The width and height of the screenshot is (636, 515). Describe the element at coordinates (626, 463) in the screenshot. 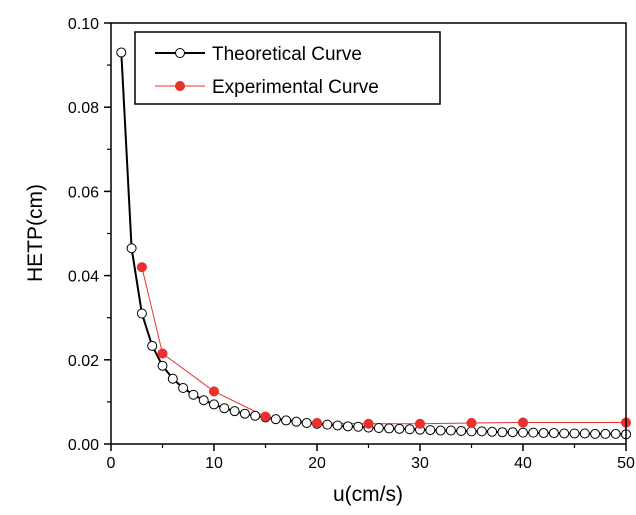

I see `x-tick-label: 50` at that location.